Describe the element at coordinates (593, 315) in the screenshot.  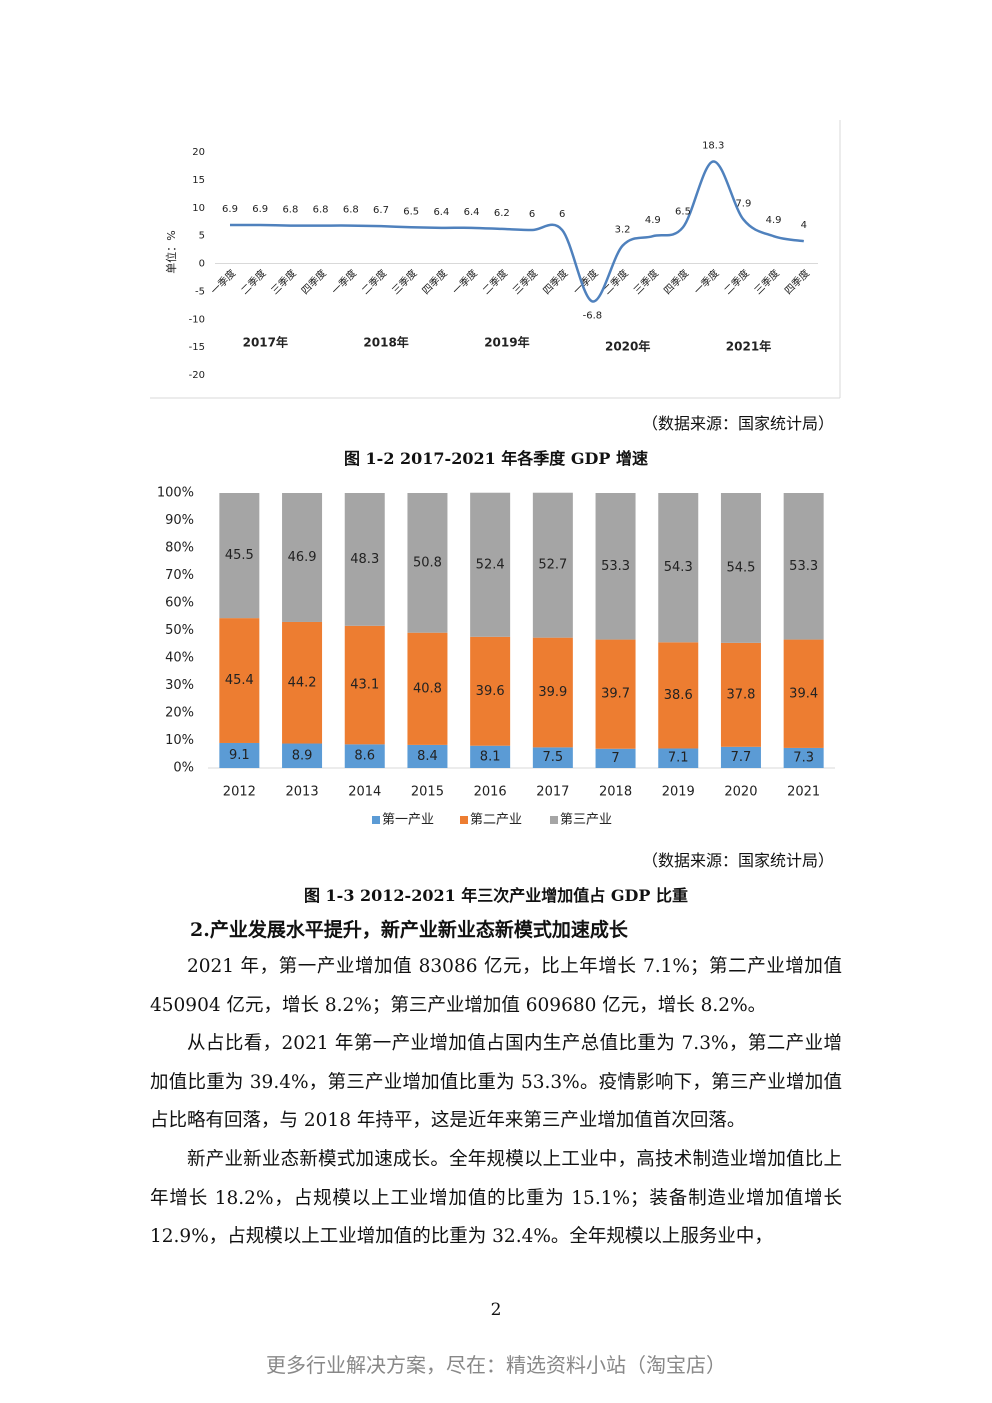
I see `data-label: -6.8` at that location.